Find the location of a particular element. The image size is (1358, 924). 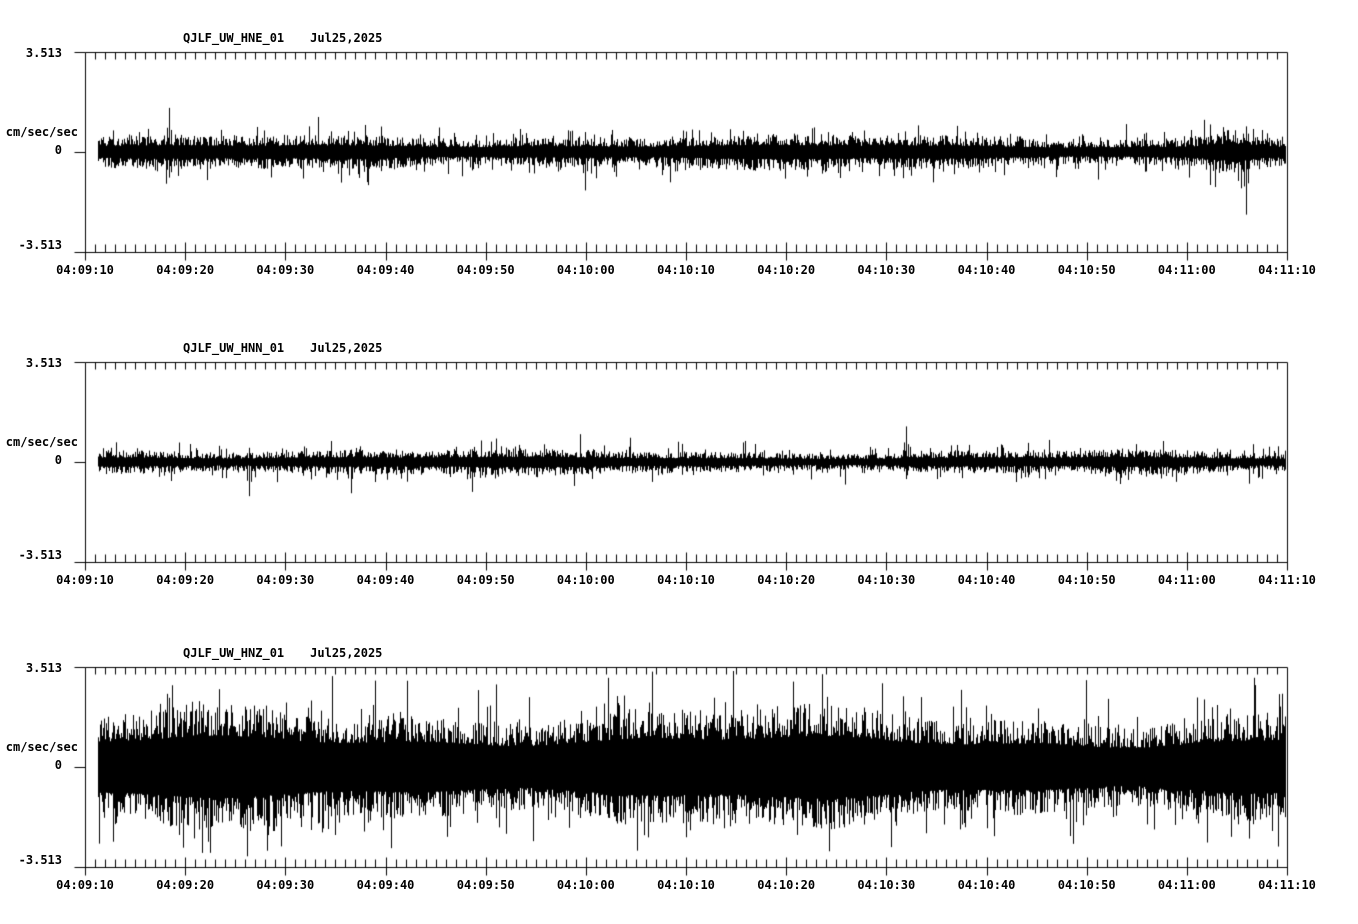

station-code: QJLF_UW_HNN_01 is located at coordinates (234, 348).